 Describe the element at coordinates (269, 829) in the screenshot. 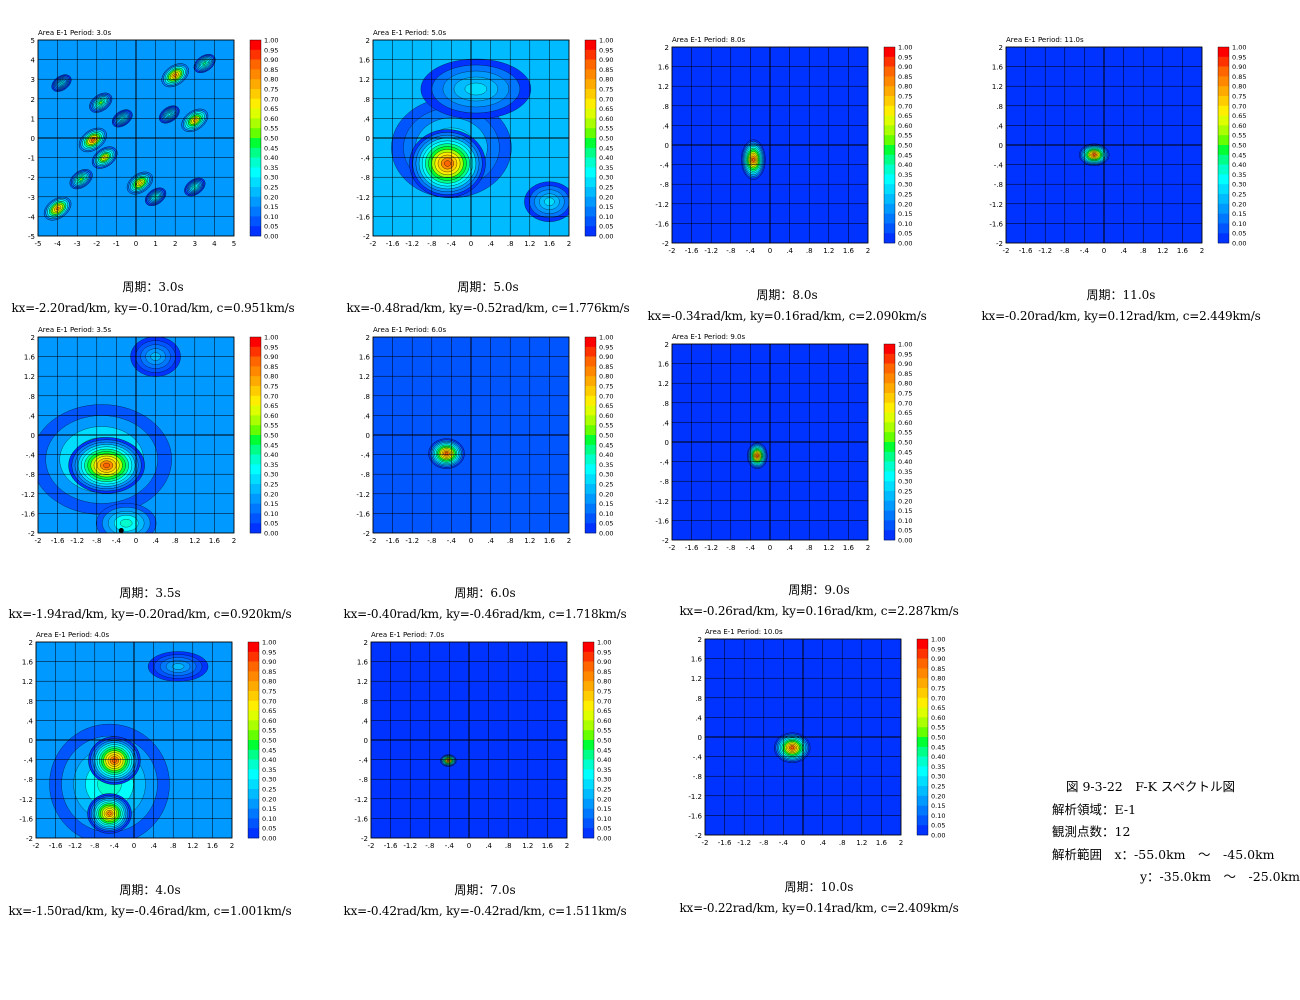

I see `colorbar-label: 0.05` at that location.